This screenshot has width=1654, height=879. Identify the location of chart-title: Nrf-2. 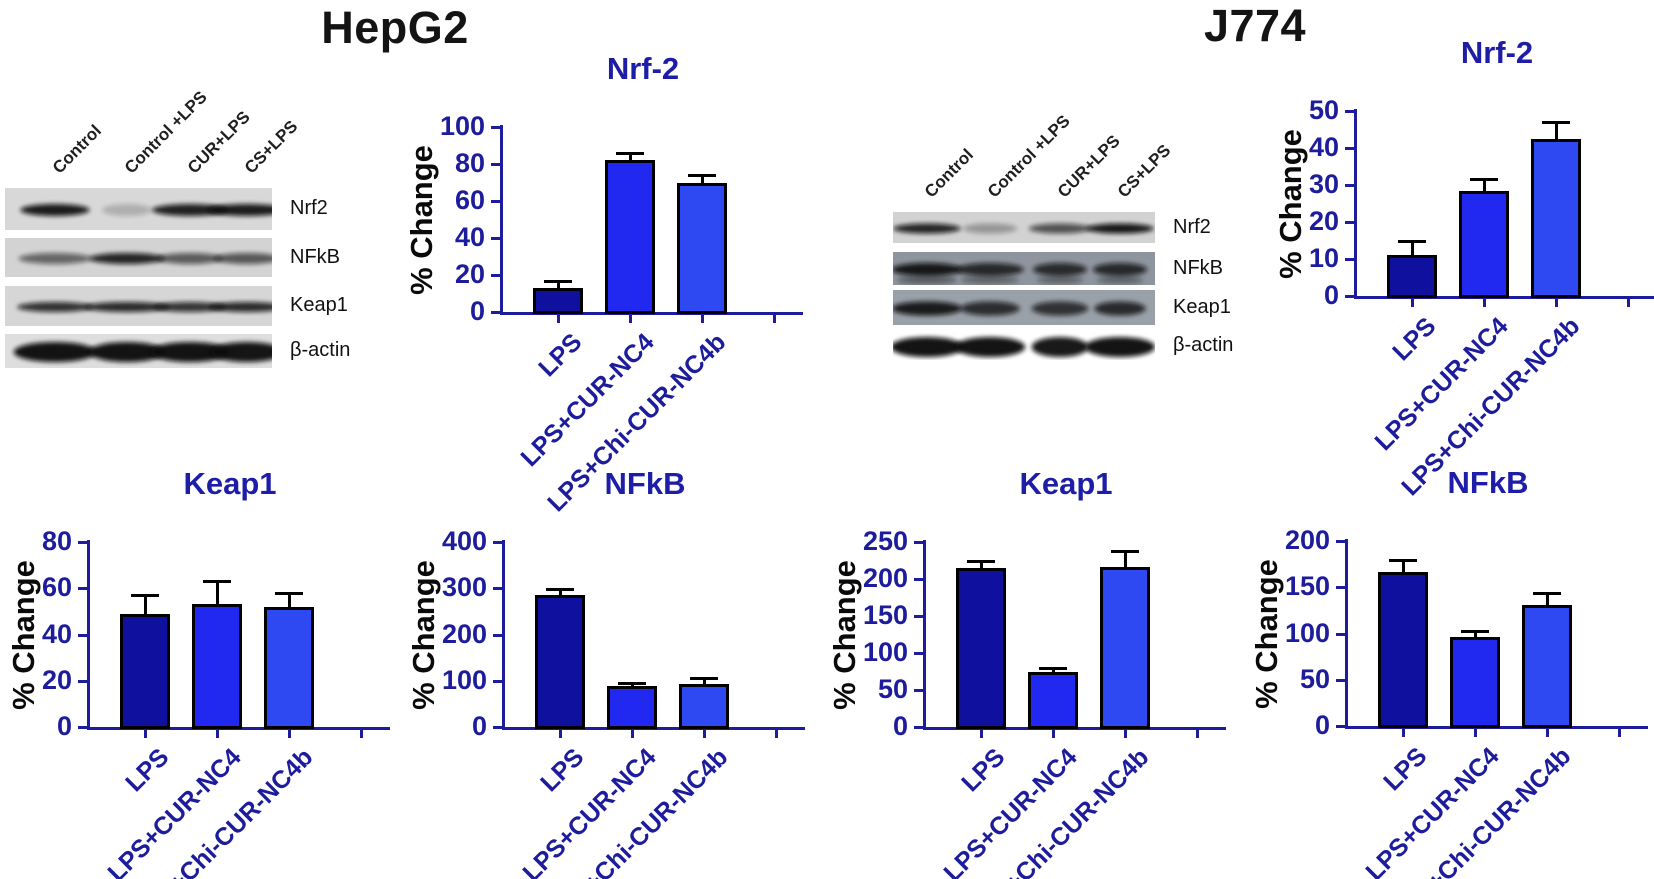
(643, 68).